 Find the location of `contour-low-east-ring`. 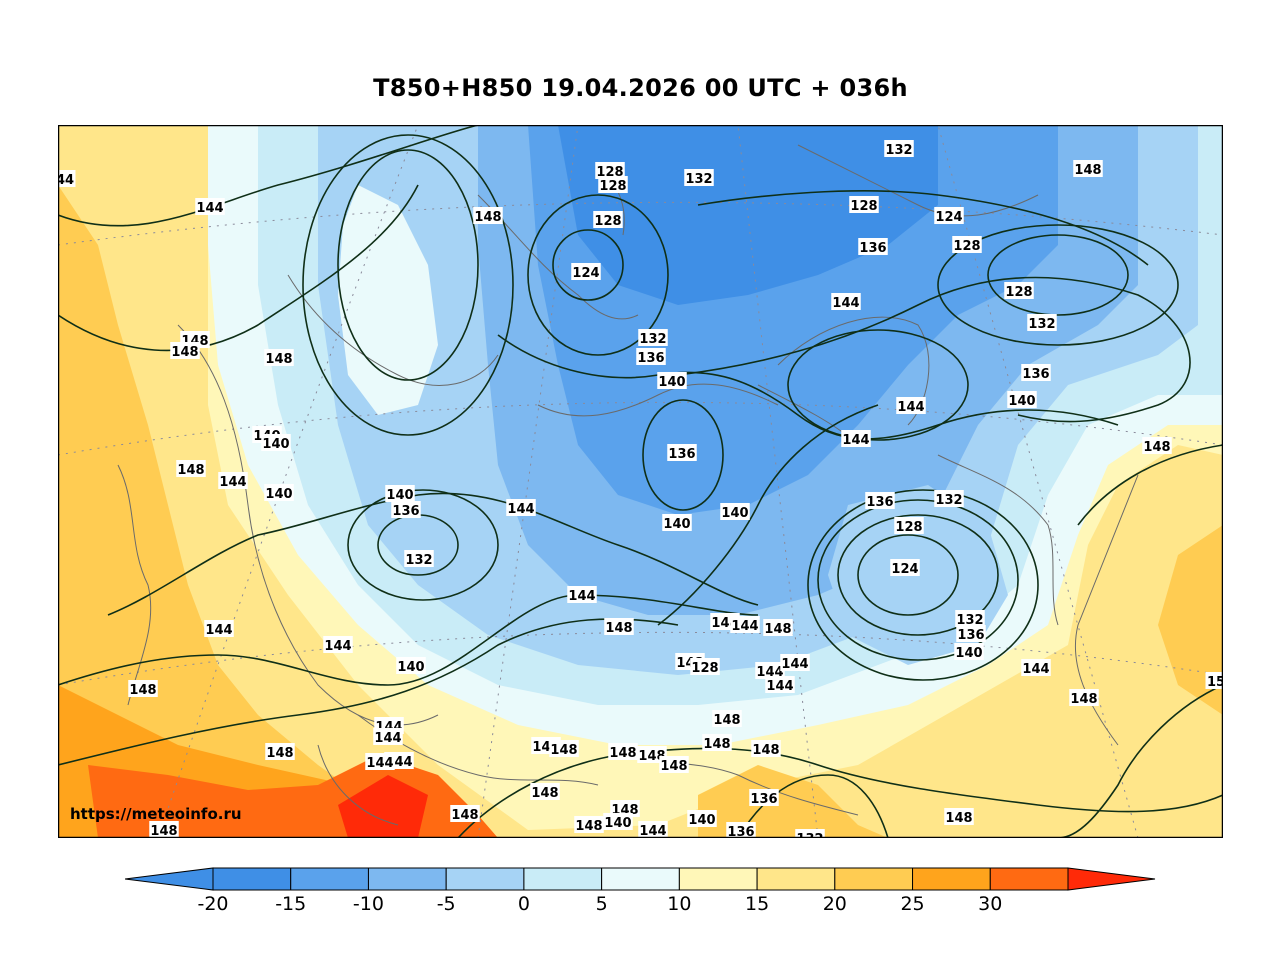

contour-low-east-ring is located at coordinates (1058, 285).